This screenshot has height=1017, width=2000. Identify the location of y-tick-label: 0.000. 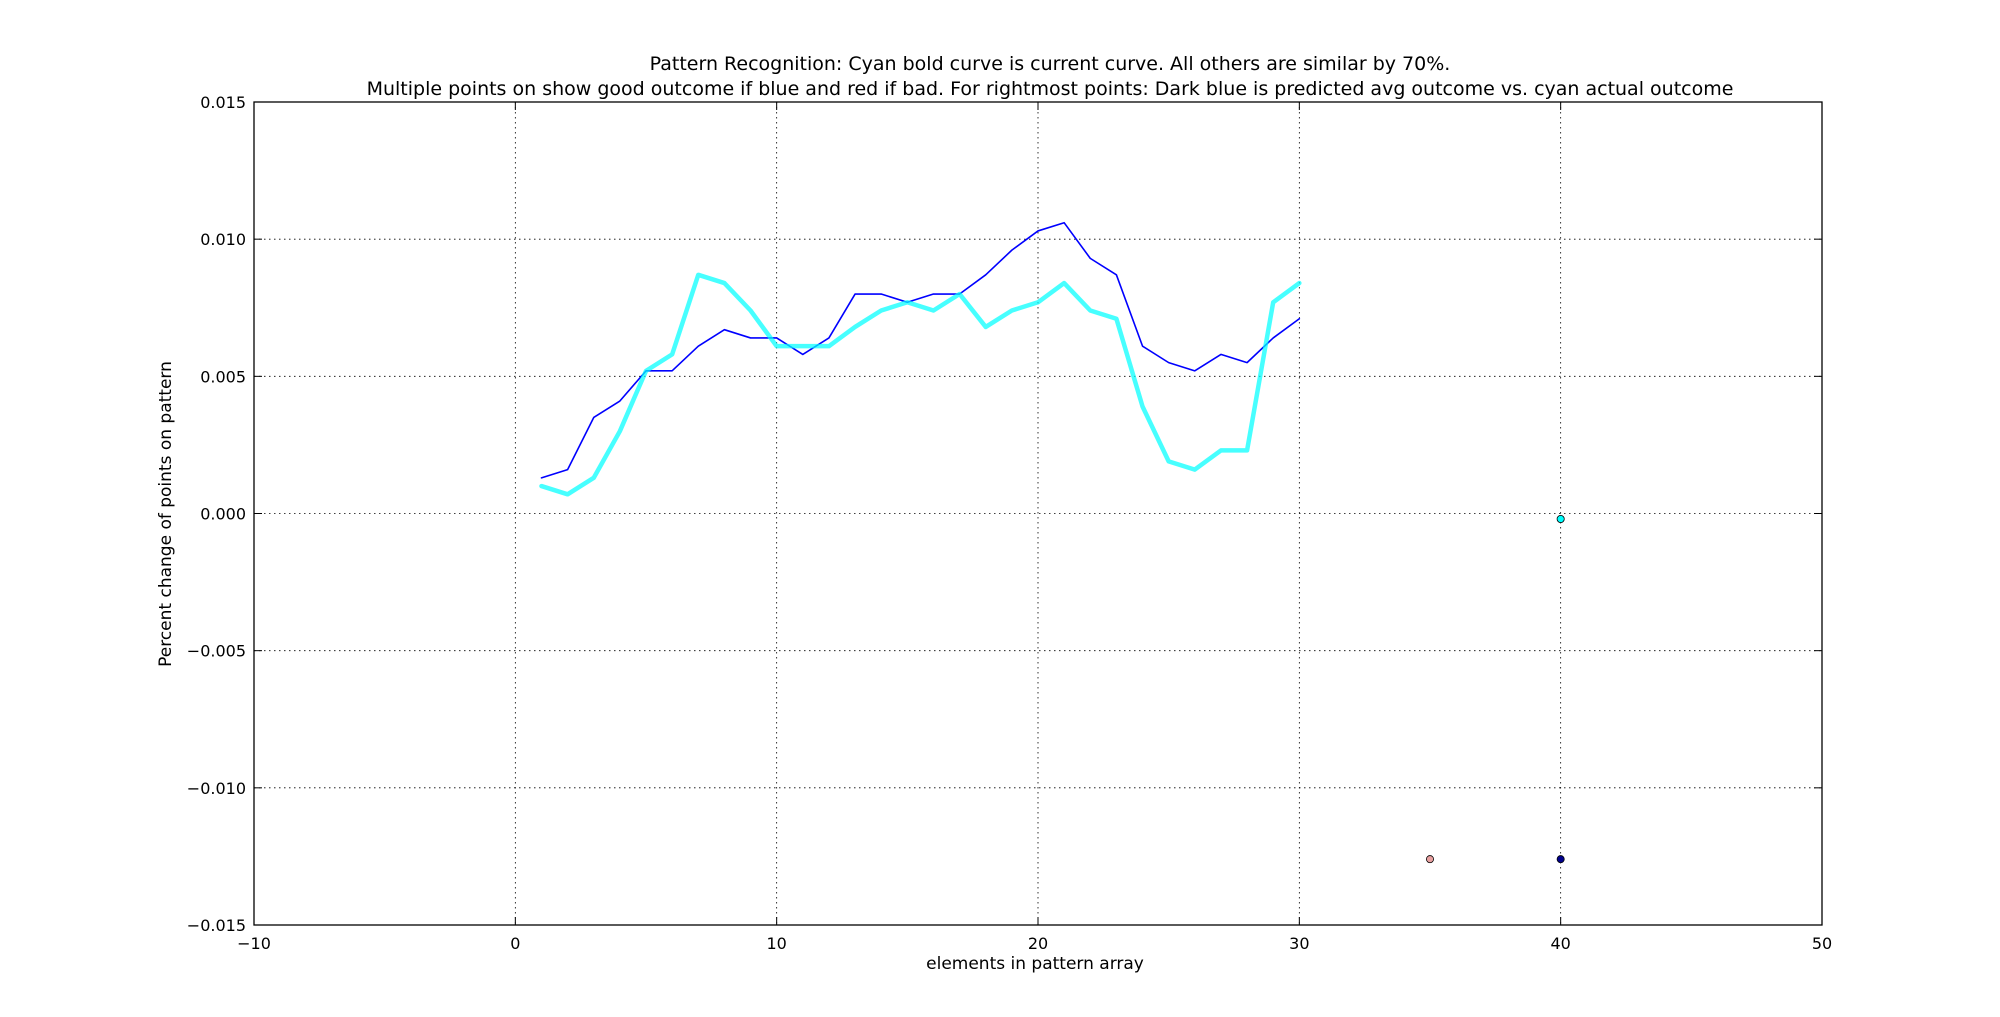
(223, 514).